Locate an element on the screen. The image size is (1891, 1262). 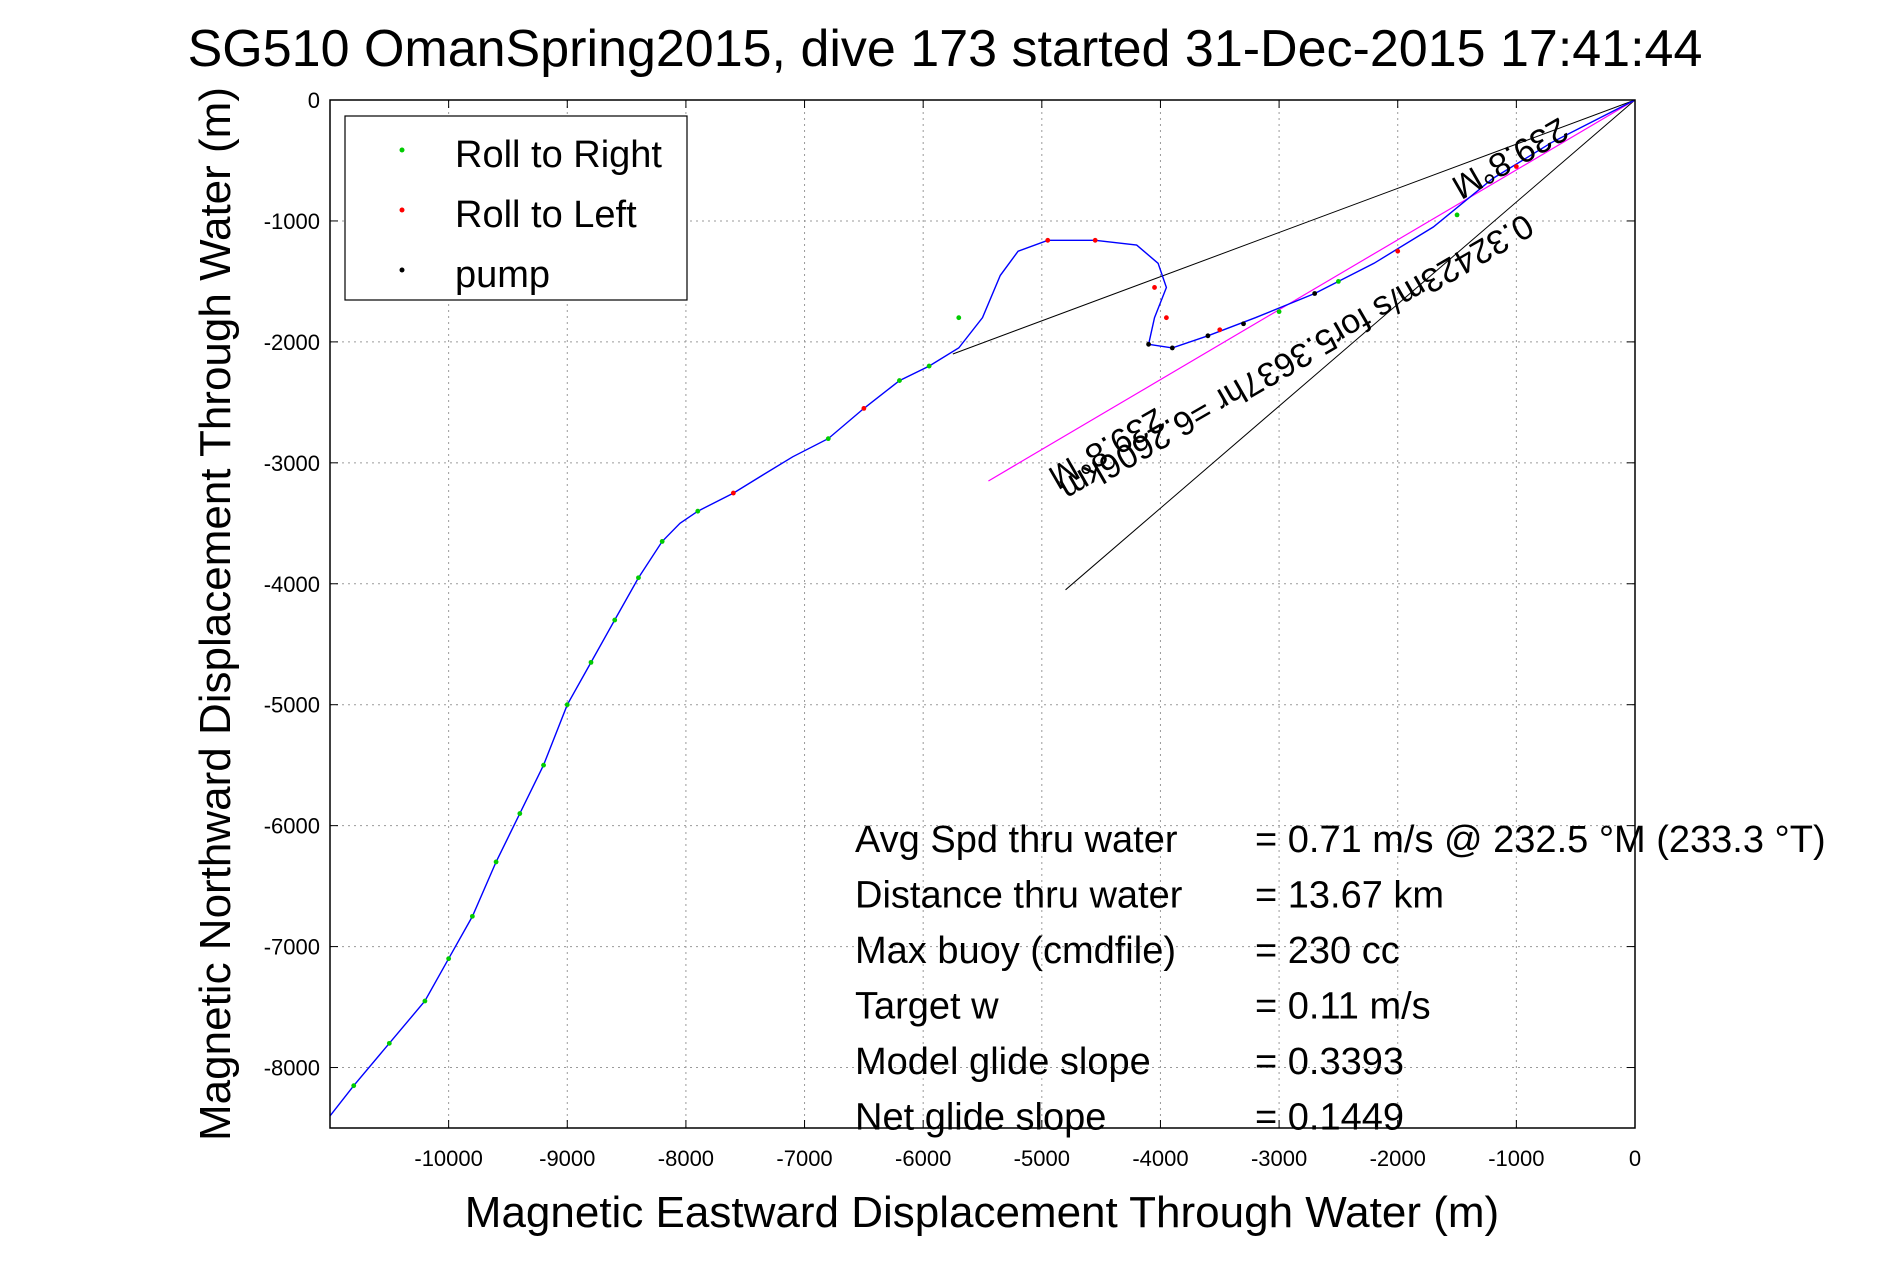
x-tick-label: -4000 is located at coordinates (1160, 1158).